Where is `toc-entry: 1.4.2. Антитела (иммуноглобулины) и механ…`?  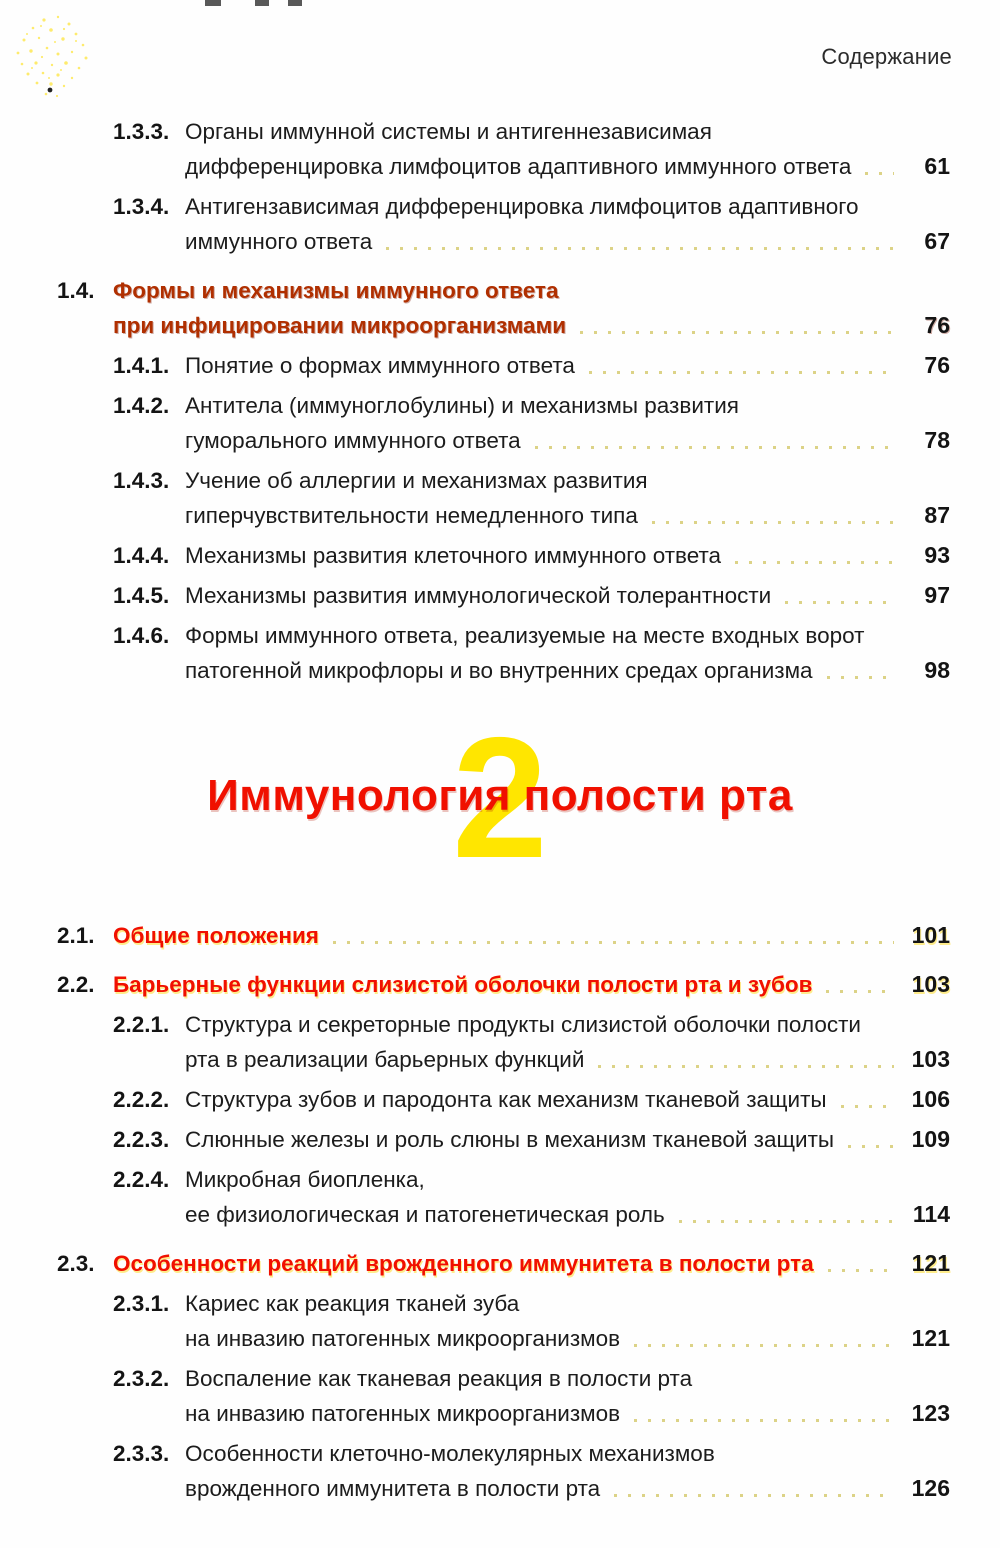 toc-entry: 1.4.2. Антитела (иммуноглобулины) и механ… is located at coordinates (531, 423).